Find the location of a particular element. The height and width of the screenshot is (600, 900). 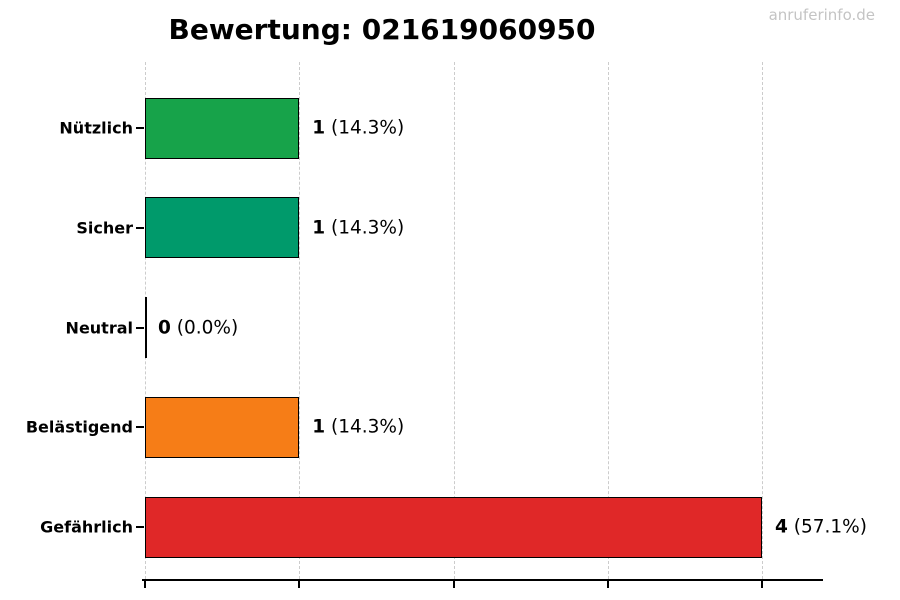

chart-title: Bewertung: 021619060950 is located at coordinates (382, 29).